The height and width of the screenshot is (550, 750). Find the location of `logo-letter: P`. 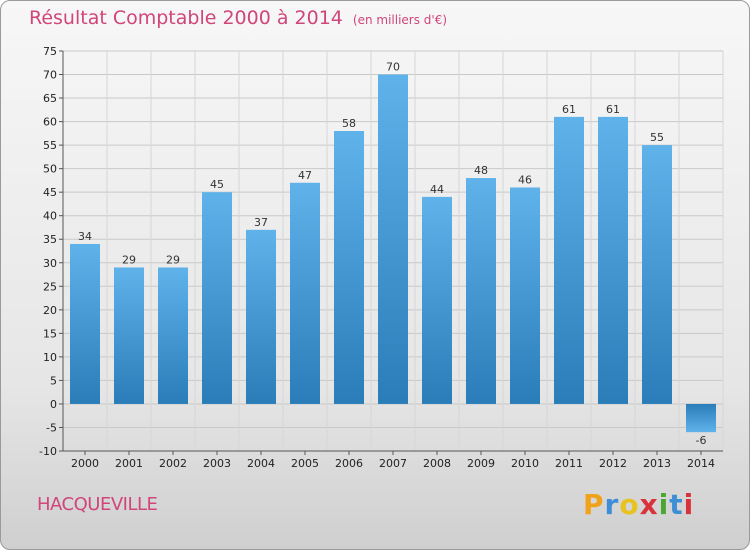

logo-letter: P is located at coordinates (594, 504).